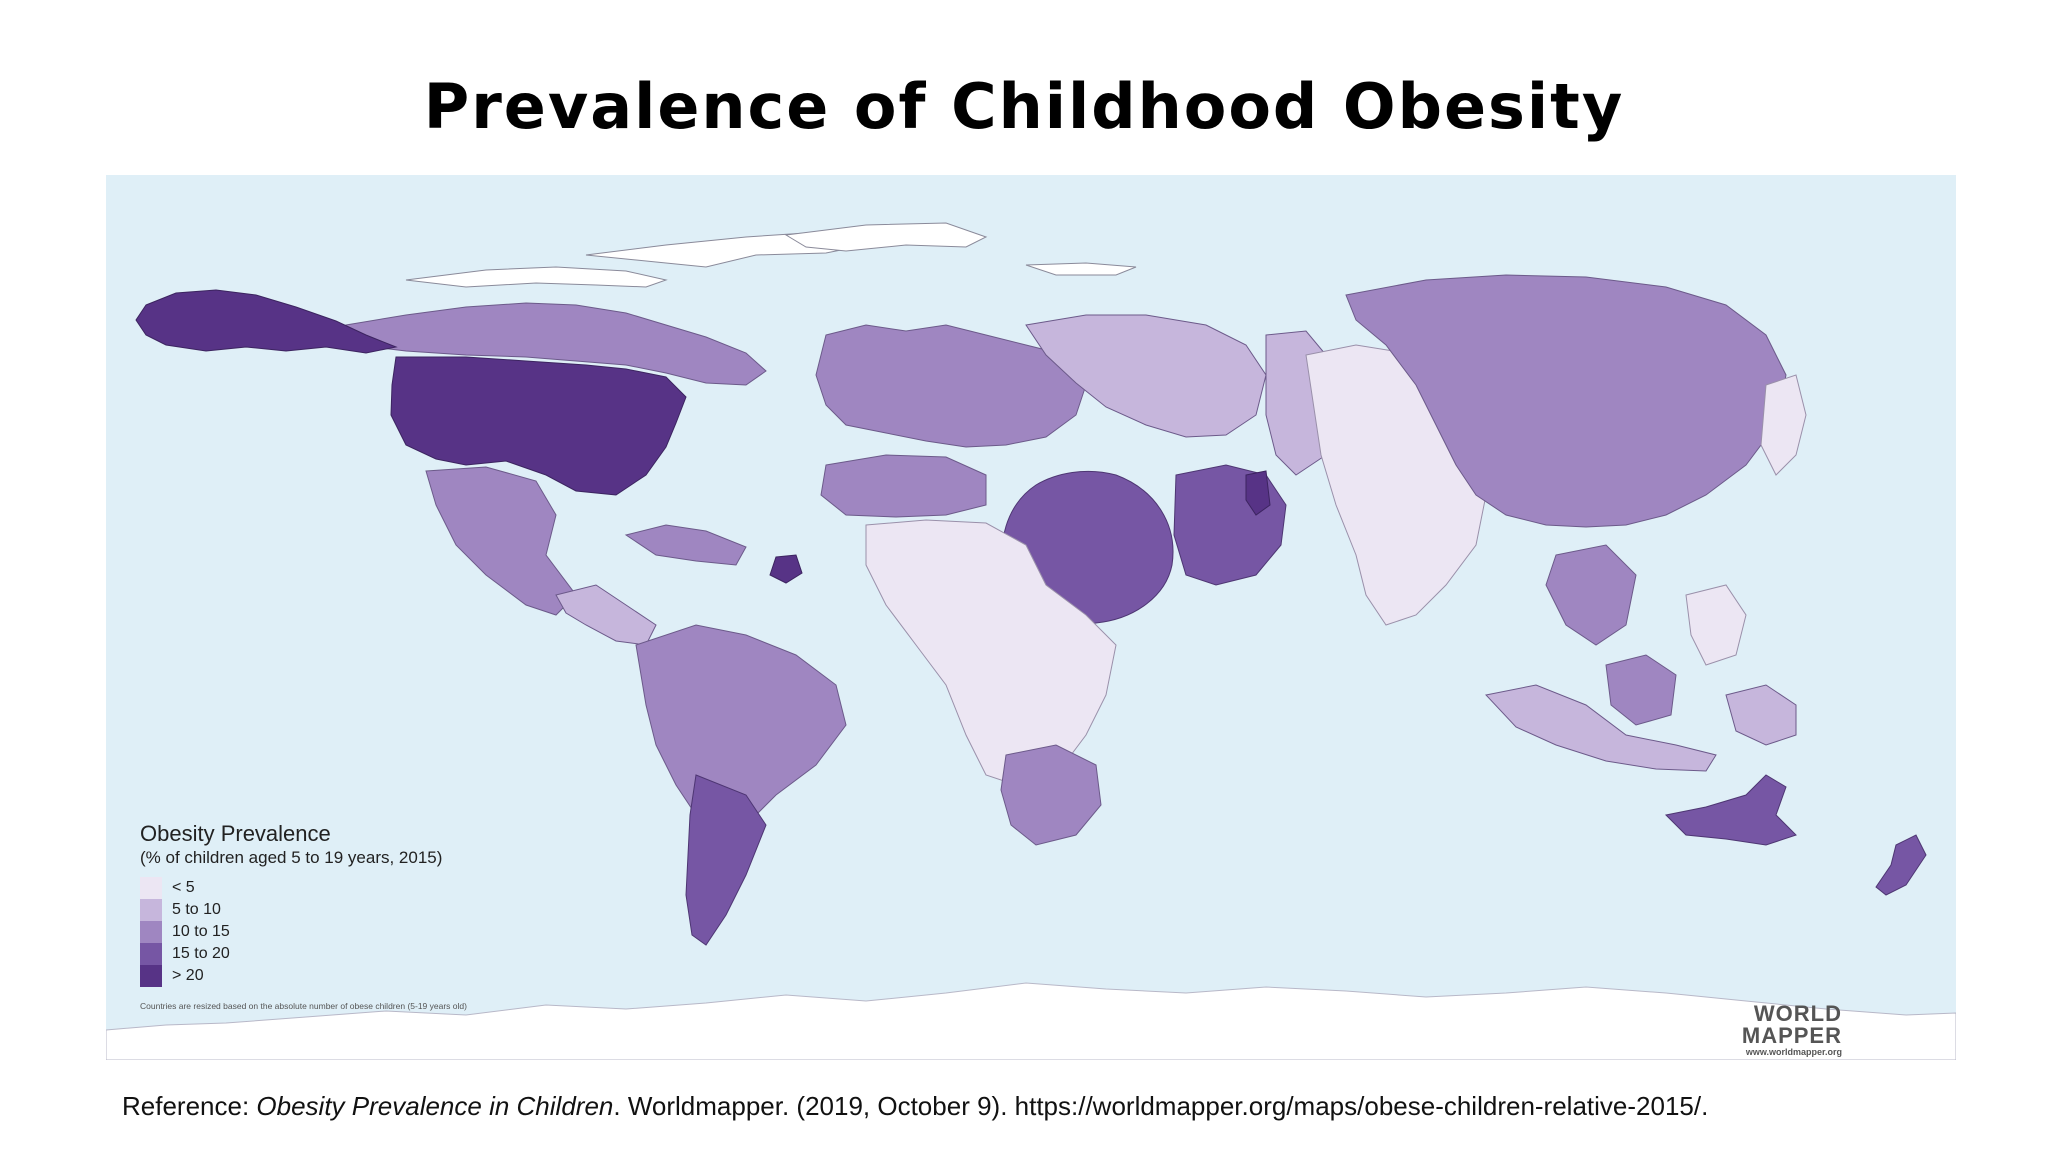 The height and width of the screenshot is (1152, 2048). I want to click on slide-title: Prevalence of Childhood Obesity, so click(1024, 106).